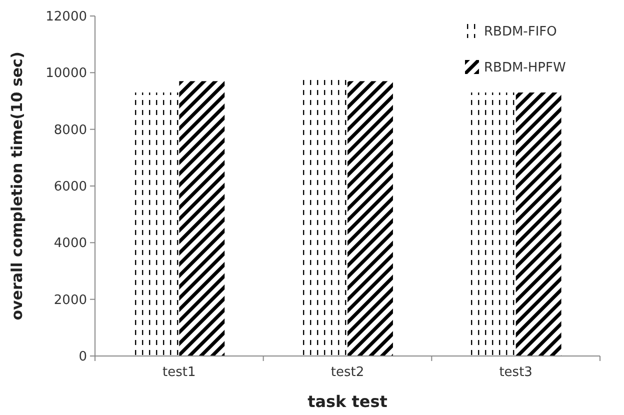 The height and width of the screenshot is (415, 624). What do you see at coordinates (520, 32) in the screenshot?
I see `legend-label: RBDM-FIFO` at bounding box center [520, 32].